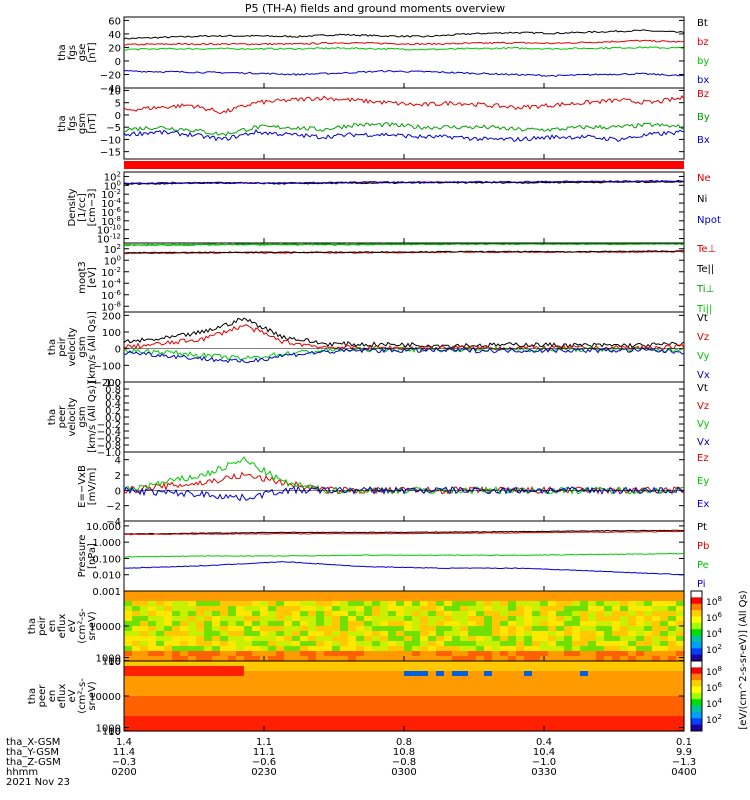 This screenshot has width=750, height=800. I want to click on status-bar, so click(404, 165).